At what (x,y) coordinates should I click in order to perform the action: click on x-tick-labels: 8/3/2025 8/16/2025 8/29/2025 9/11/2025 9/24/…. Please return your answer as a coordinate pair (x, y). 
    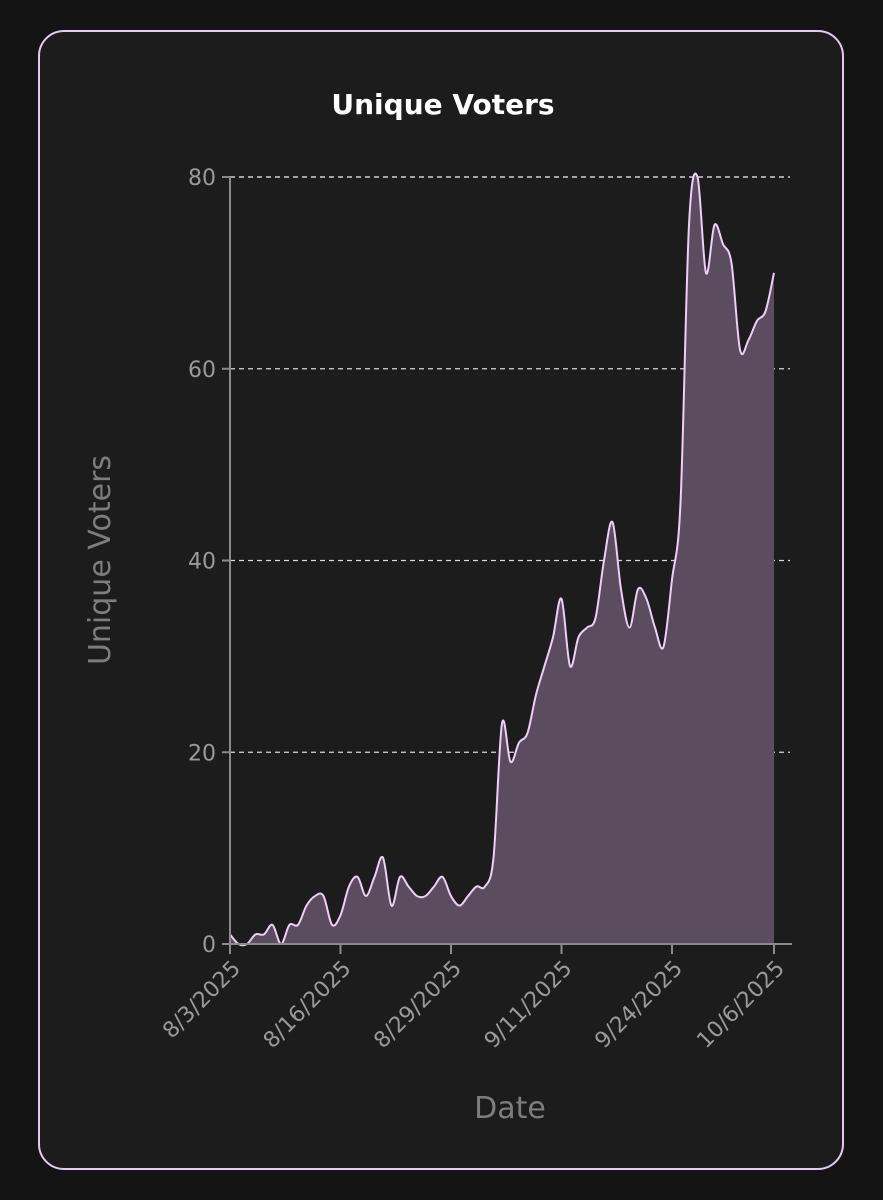
    Looking at the image, I should click on (474, 1004).